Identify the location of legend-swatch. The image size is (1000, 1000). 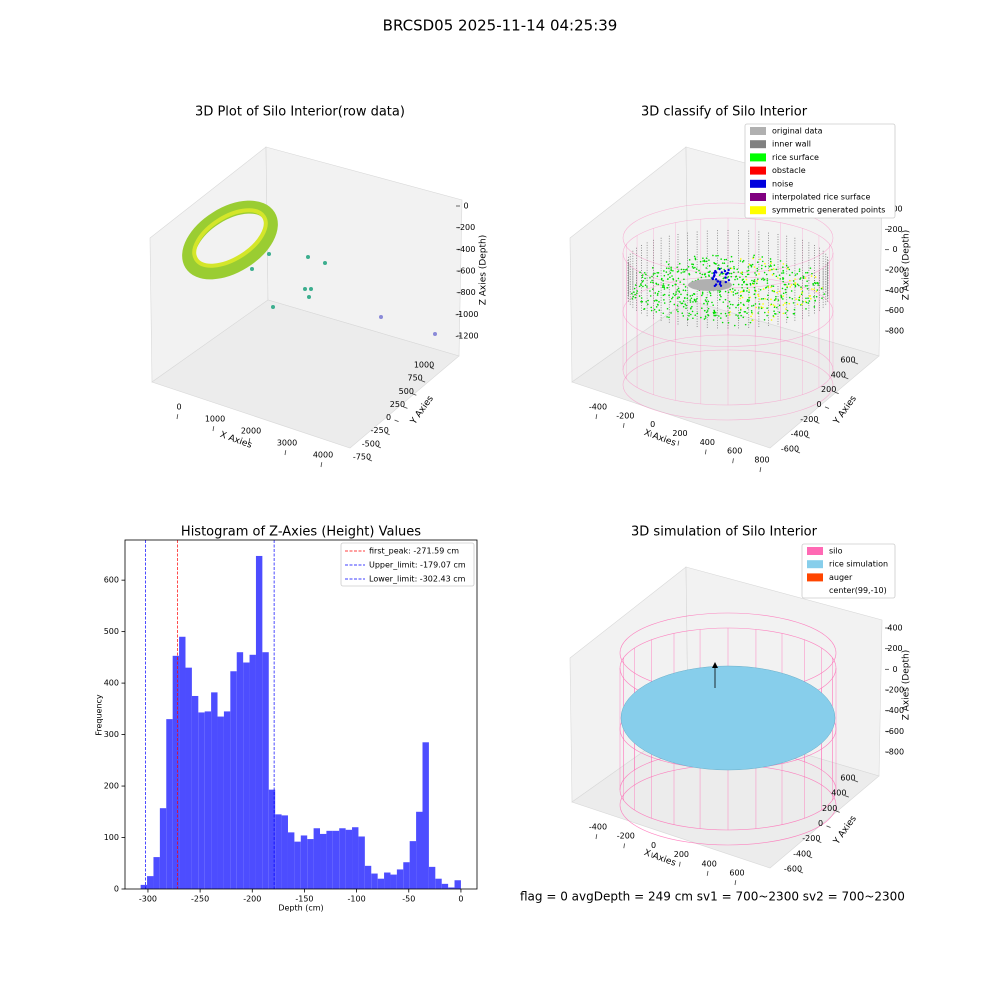
(758, 144).